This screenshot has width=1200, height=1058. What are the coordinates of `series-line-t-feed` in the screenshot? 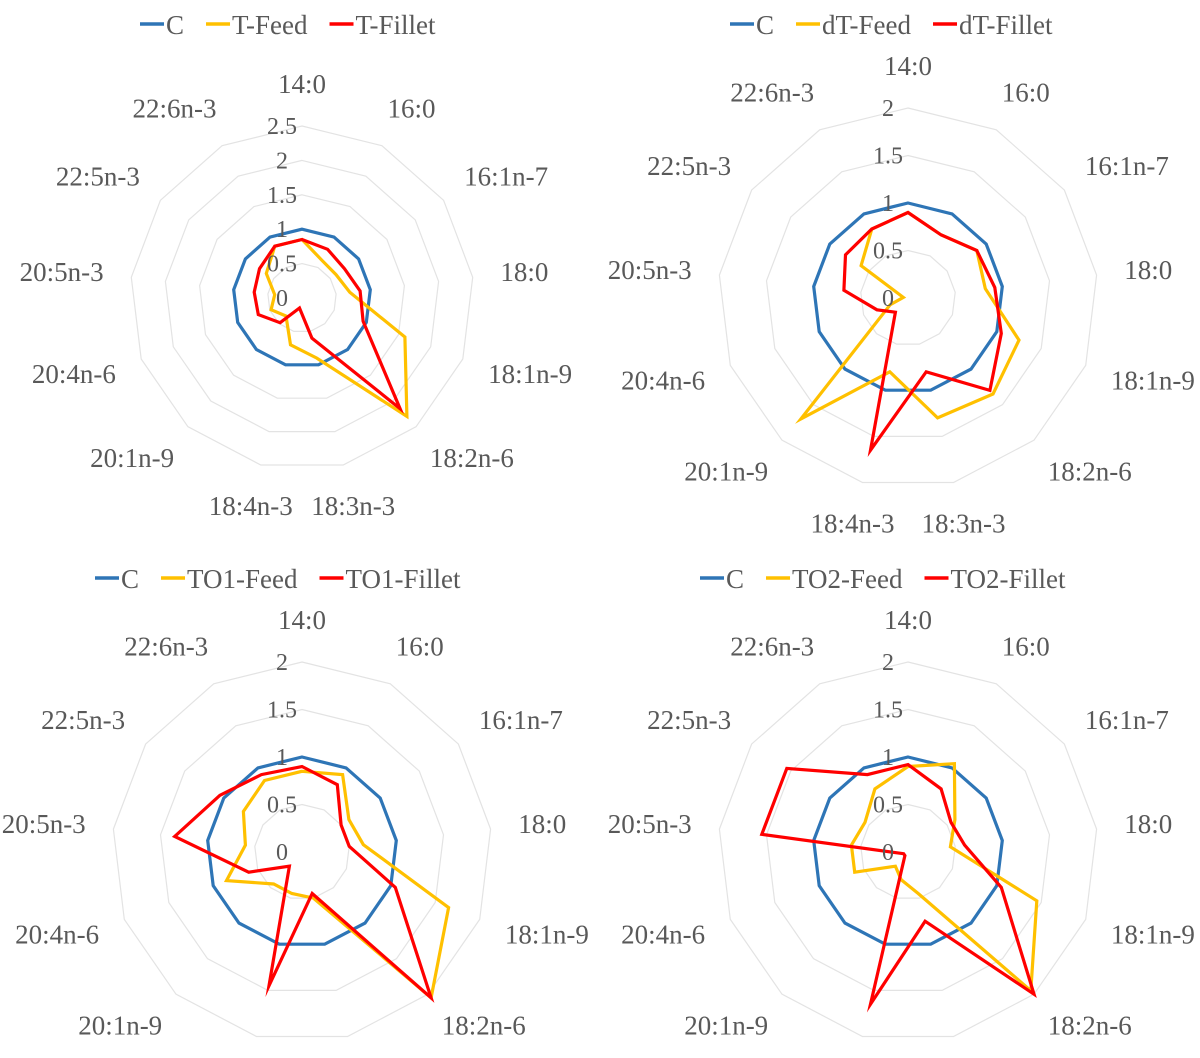 It's located at (336, 328).